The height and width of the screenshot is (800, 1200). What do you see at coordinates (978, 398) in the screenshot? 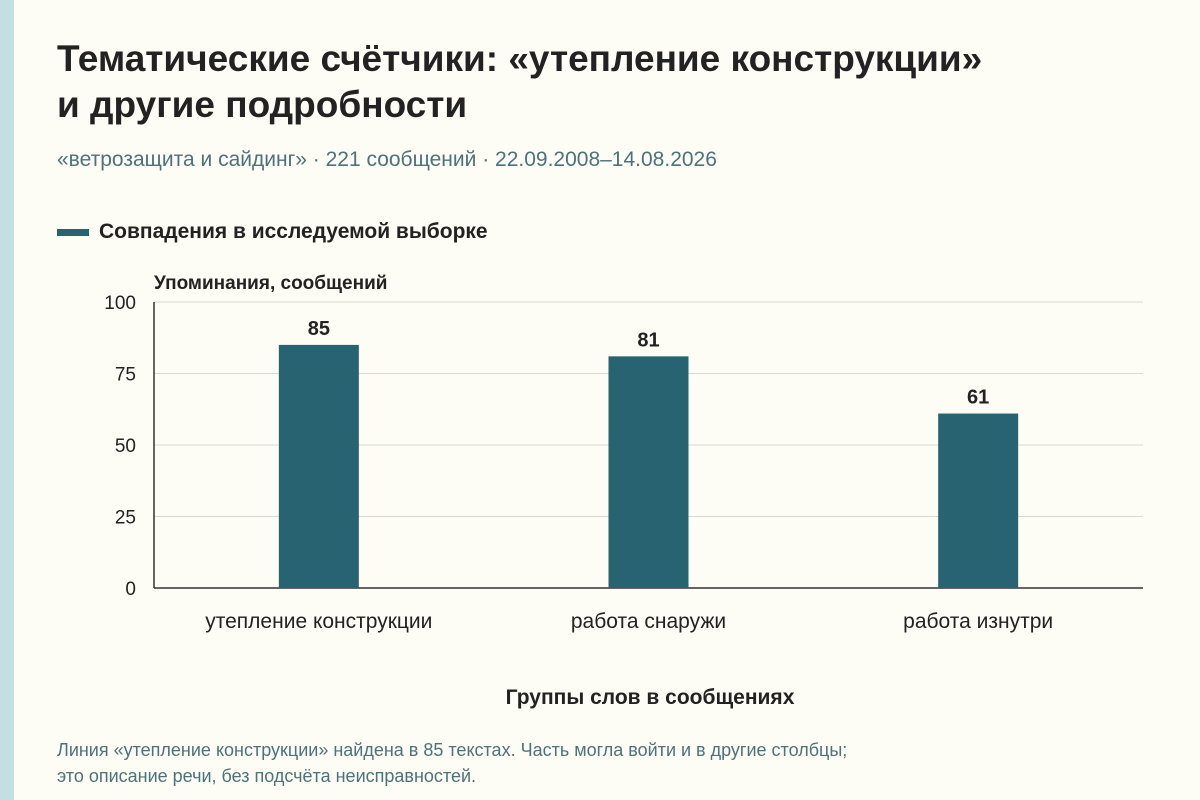
I see `data-label: 61` at bounding box center [978, 398].